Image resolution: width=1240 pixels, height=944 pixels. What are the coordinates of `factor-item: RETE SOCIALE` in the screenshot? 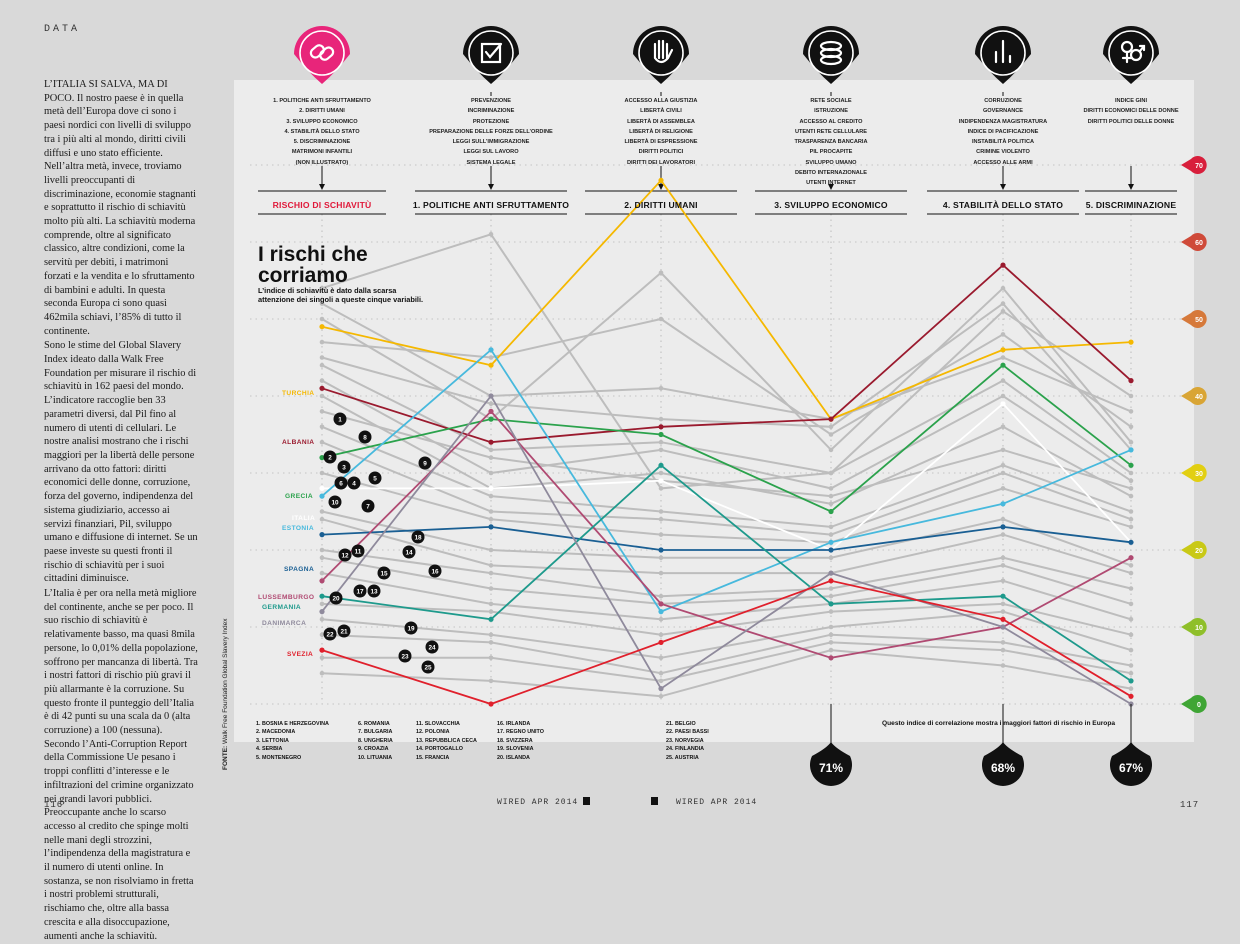 It's located at (831, 101).